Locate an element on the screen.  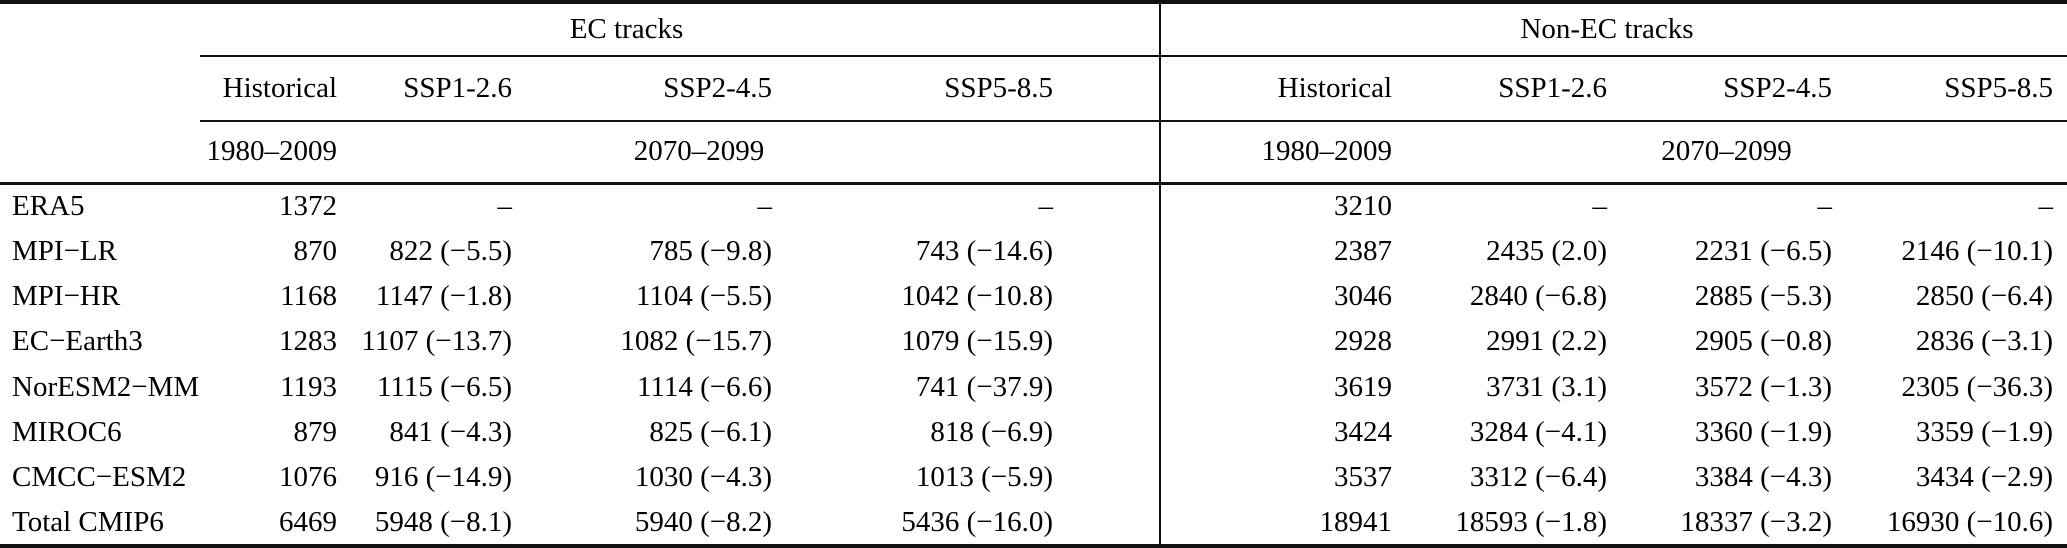
data-cell: 2146 (−10.1) is located at coordinates (1977, 250).